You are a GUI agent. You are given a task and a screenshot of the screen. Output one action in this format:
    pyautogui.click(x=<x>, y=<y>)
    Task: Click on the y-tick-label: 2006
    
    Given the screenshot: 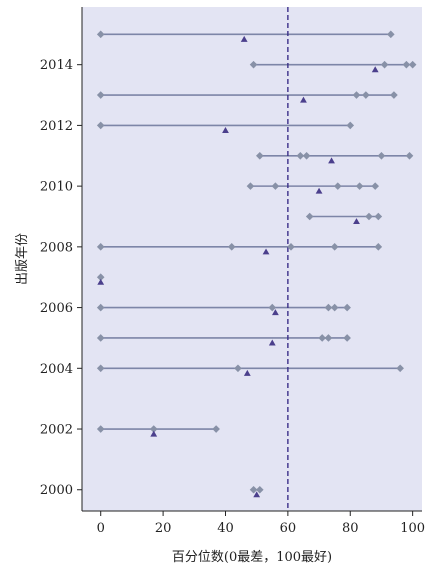 What is the action you would take?
    pyautogui.click(x=56, y=308)
    